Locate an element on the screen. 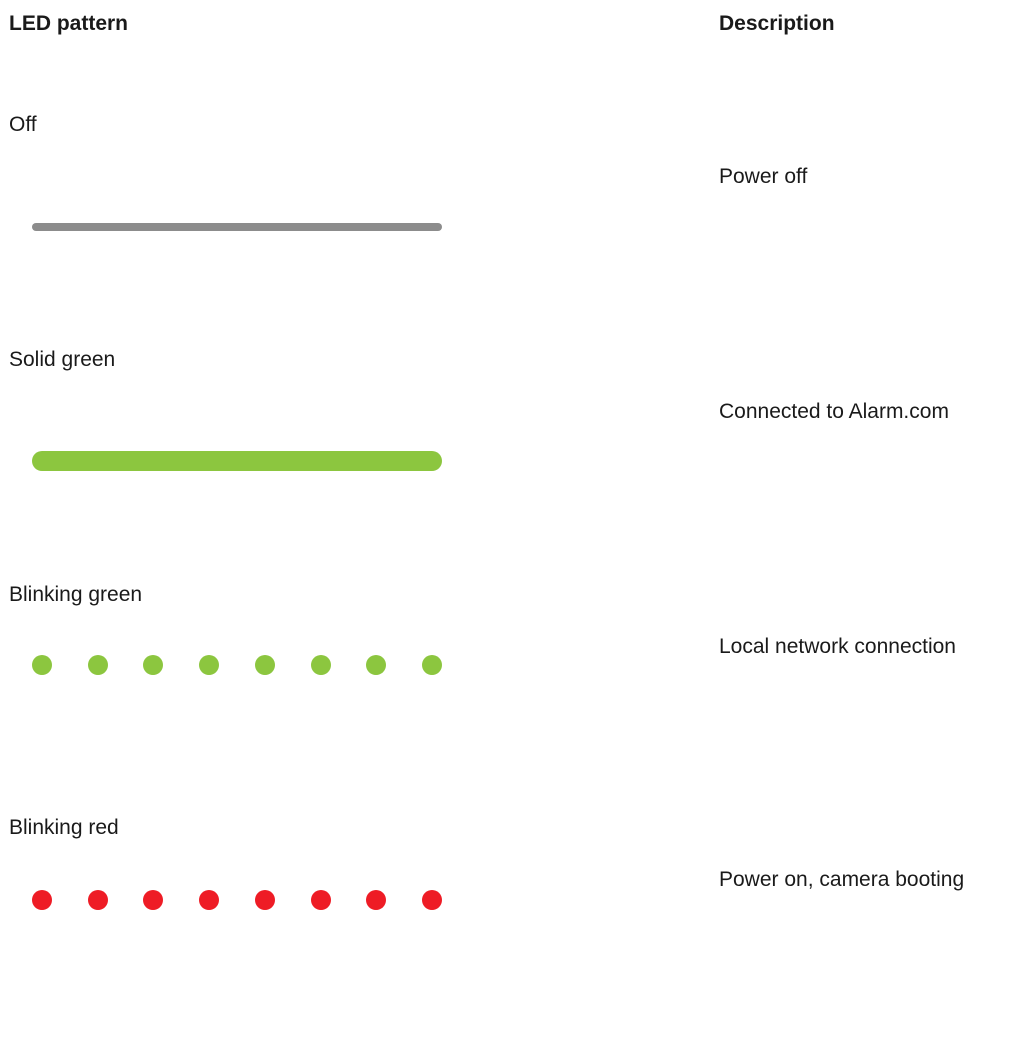 This screenshot has width=1030, height=1045. description-label: Power on, camera booting is located at coordinates (842, 879).